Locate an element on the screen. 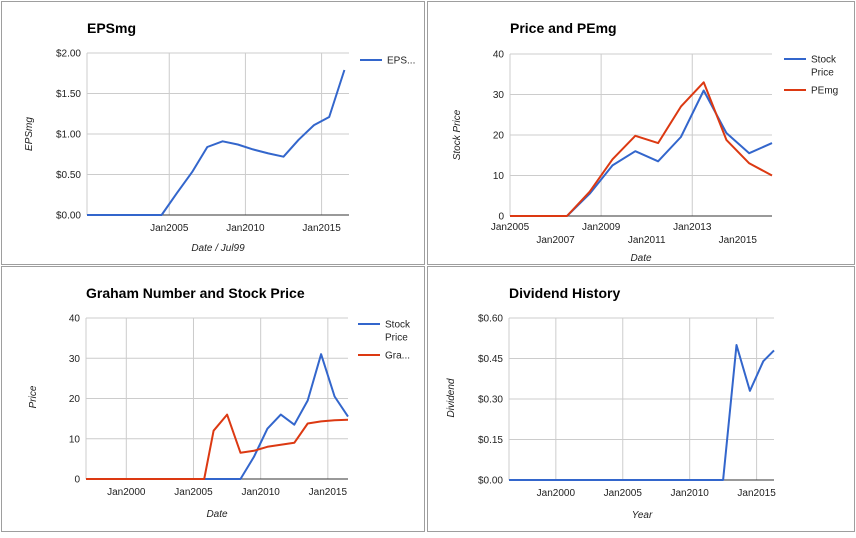 This screenshot has height=538, width=856. y-tick-label: $0.30 is located at coordinates (490, 400).